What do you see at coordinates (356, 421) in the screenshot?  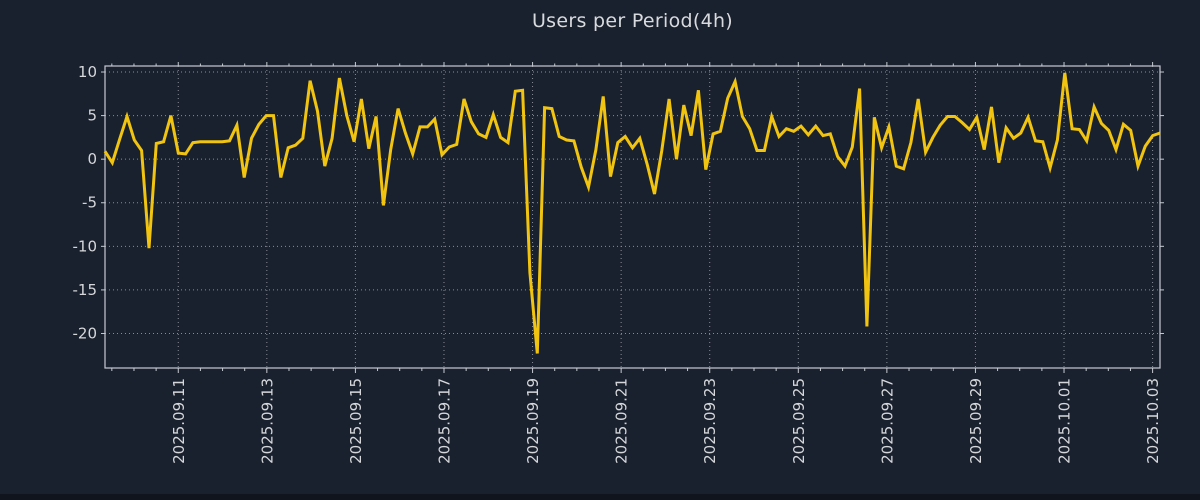 I see `x-axis-tick-label: 2025.09.15` at bounding box center [356, 421].